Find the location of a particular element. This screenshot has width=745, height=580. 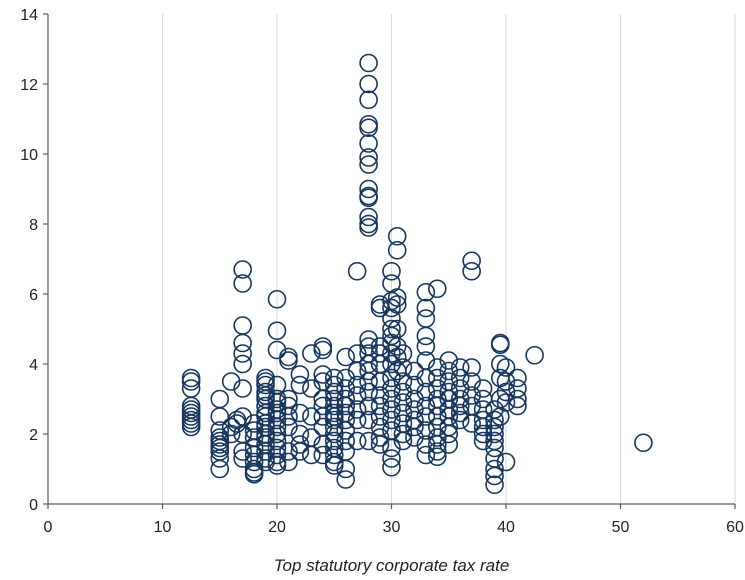

x-tick-label: 50 is located at coordinates (621, 527).